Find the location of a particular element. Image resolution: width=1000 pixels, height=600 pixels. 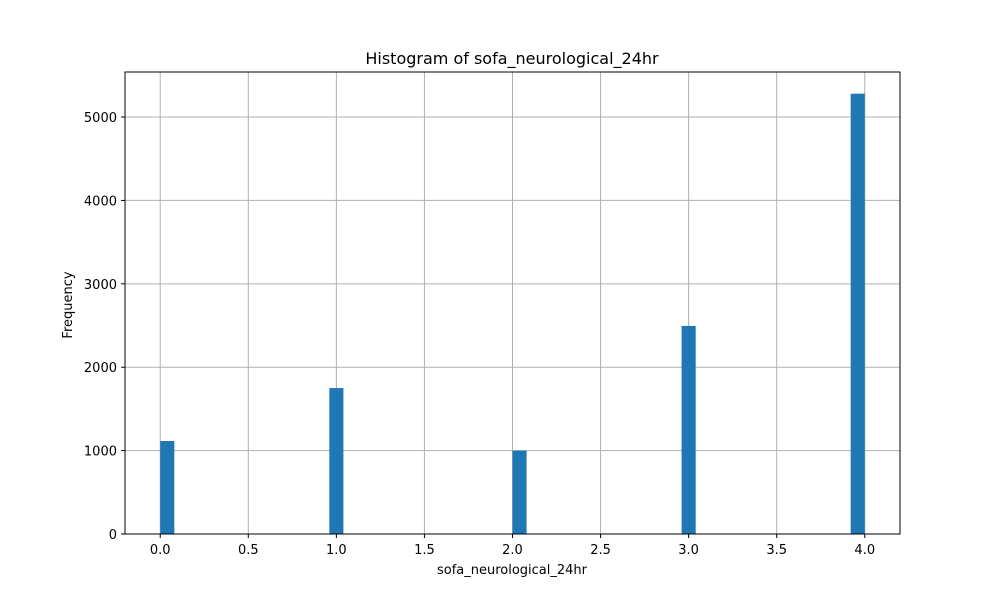

x-tick-label: 1.0 is located at coordinates (336, 550).